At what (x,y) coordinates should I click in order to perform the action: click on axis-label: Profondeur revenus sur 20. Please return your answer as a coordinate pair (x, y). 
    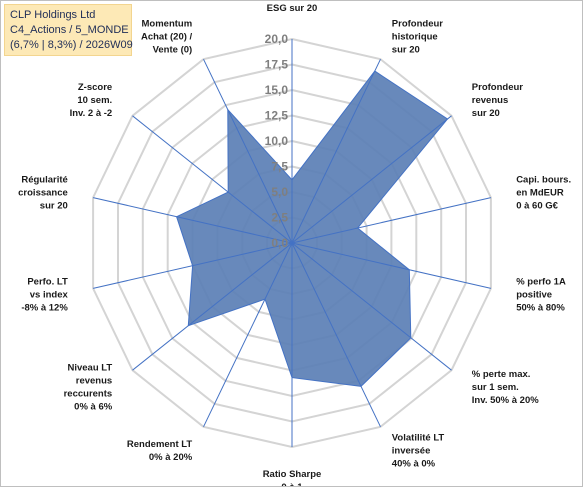
    Looking at the image, I should click on (497, 100).